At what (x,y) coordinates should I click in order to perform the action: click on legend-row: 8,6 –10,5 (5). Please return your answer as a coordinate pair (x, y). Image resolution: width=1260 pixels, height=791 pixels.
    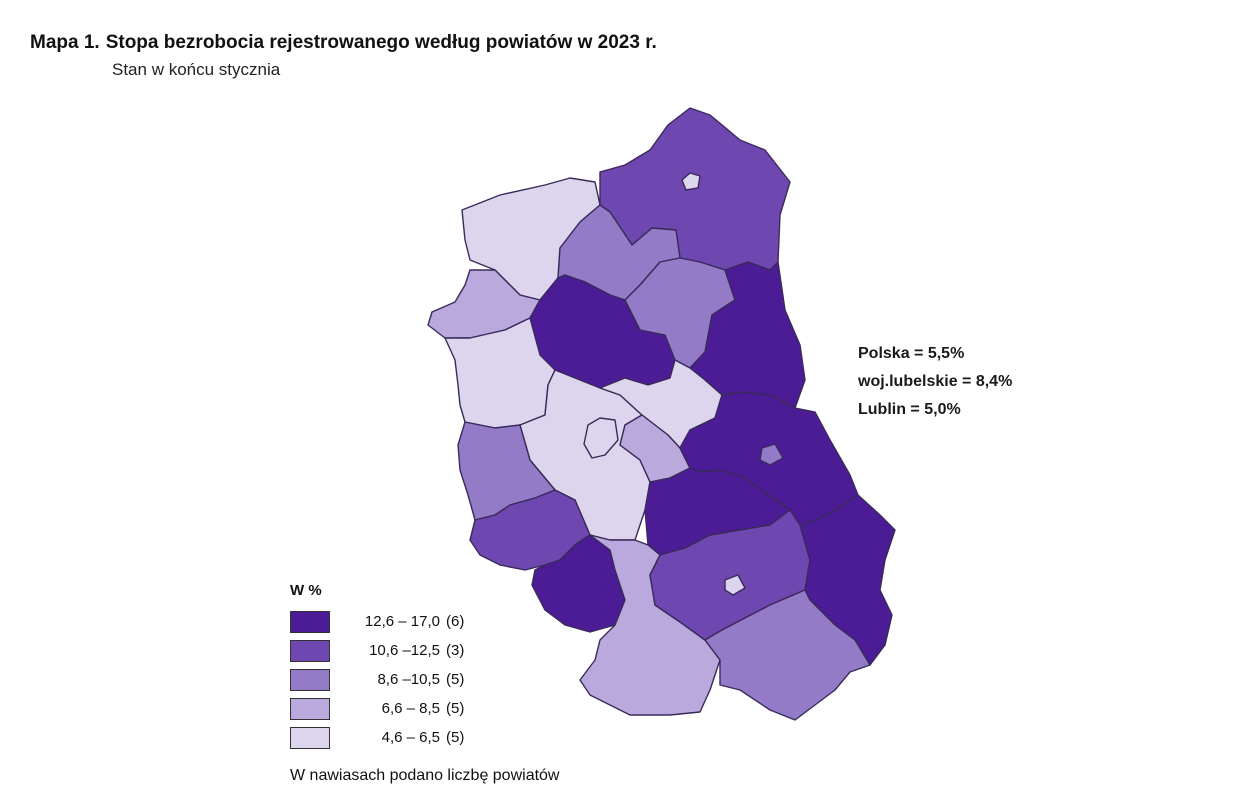
    Looking at the image, I should click on (377, 679).